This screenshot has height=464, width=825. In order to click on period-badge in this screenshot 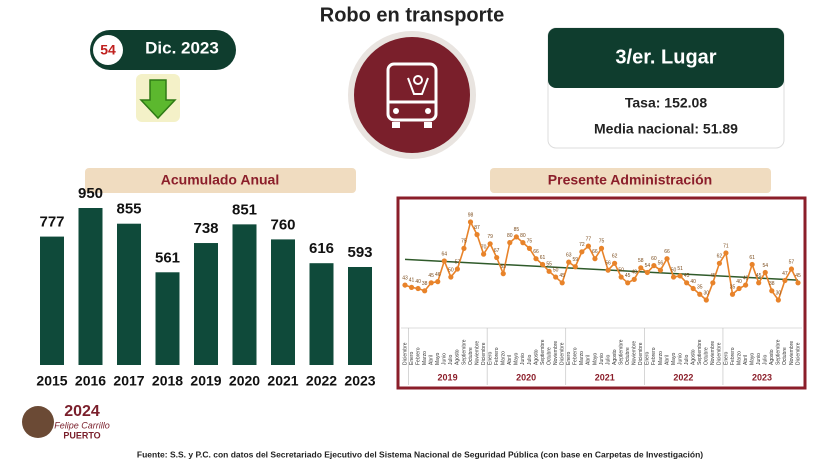, I will do `click(163, 50)`.